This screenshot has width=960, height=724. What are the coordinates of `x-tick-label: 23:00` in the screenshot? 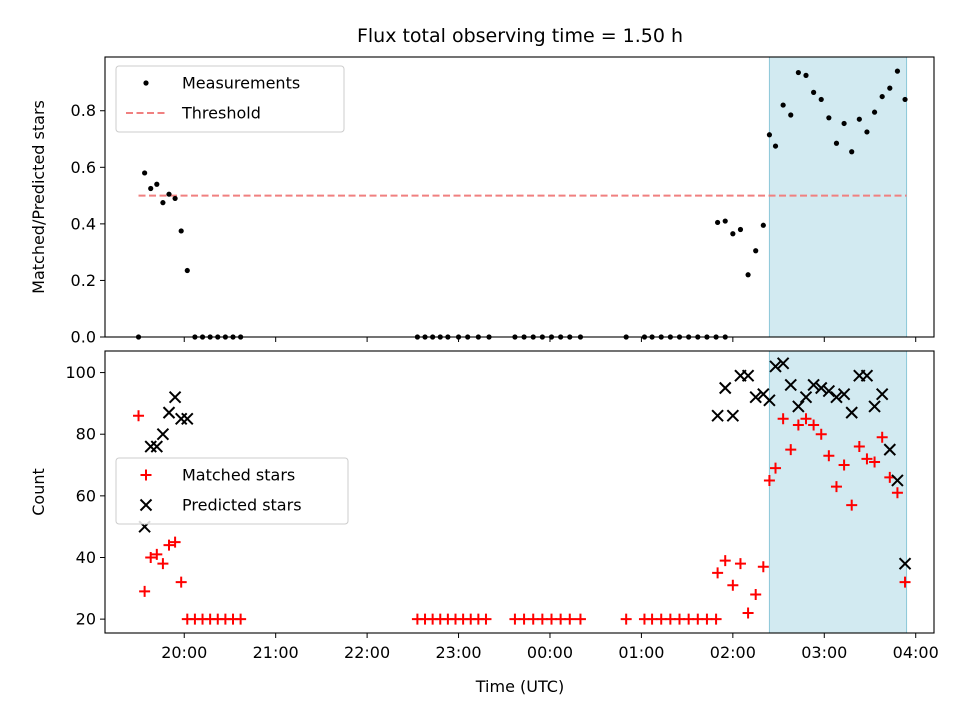 It's located at (458, 652).